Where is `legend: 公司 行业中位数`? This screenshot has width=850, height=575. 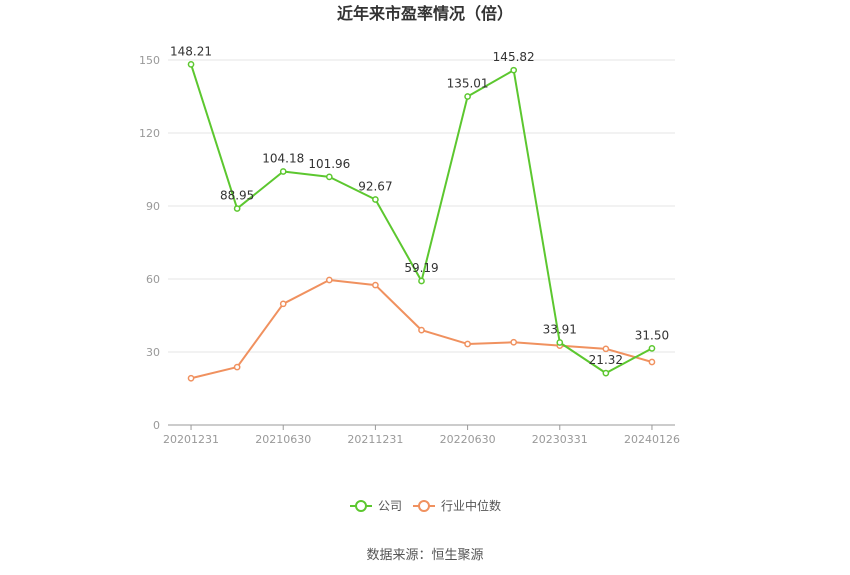
legend: 公司 行业中位数 is located at coordinates (425, 505).